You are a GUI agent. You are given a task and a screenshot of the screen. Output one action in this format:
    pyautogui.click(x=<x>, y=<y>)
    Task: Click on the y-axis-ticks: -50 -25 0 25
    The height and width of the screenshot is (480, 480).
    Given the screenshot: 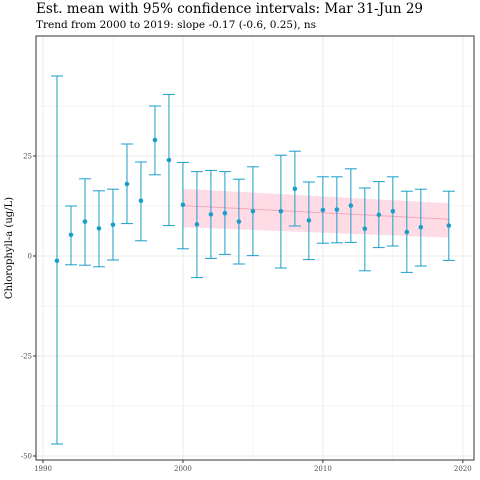 What is the action you would take?
    pyautogui.click(x=28, y=307)
    